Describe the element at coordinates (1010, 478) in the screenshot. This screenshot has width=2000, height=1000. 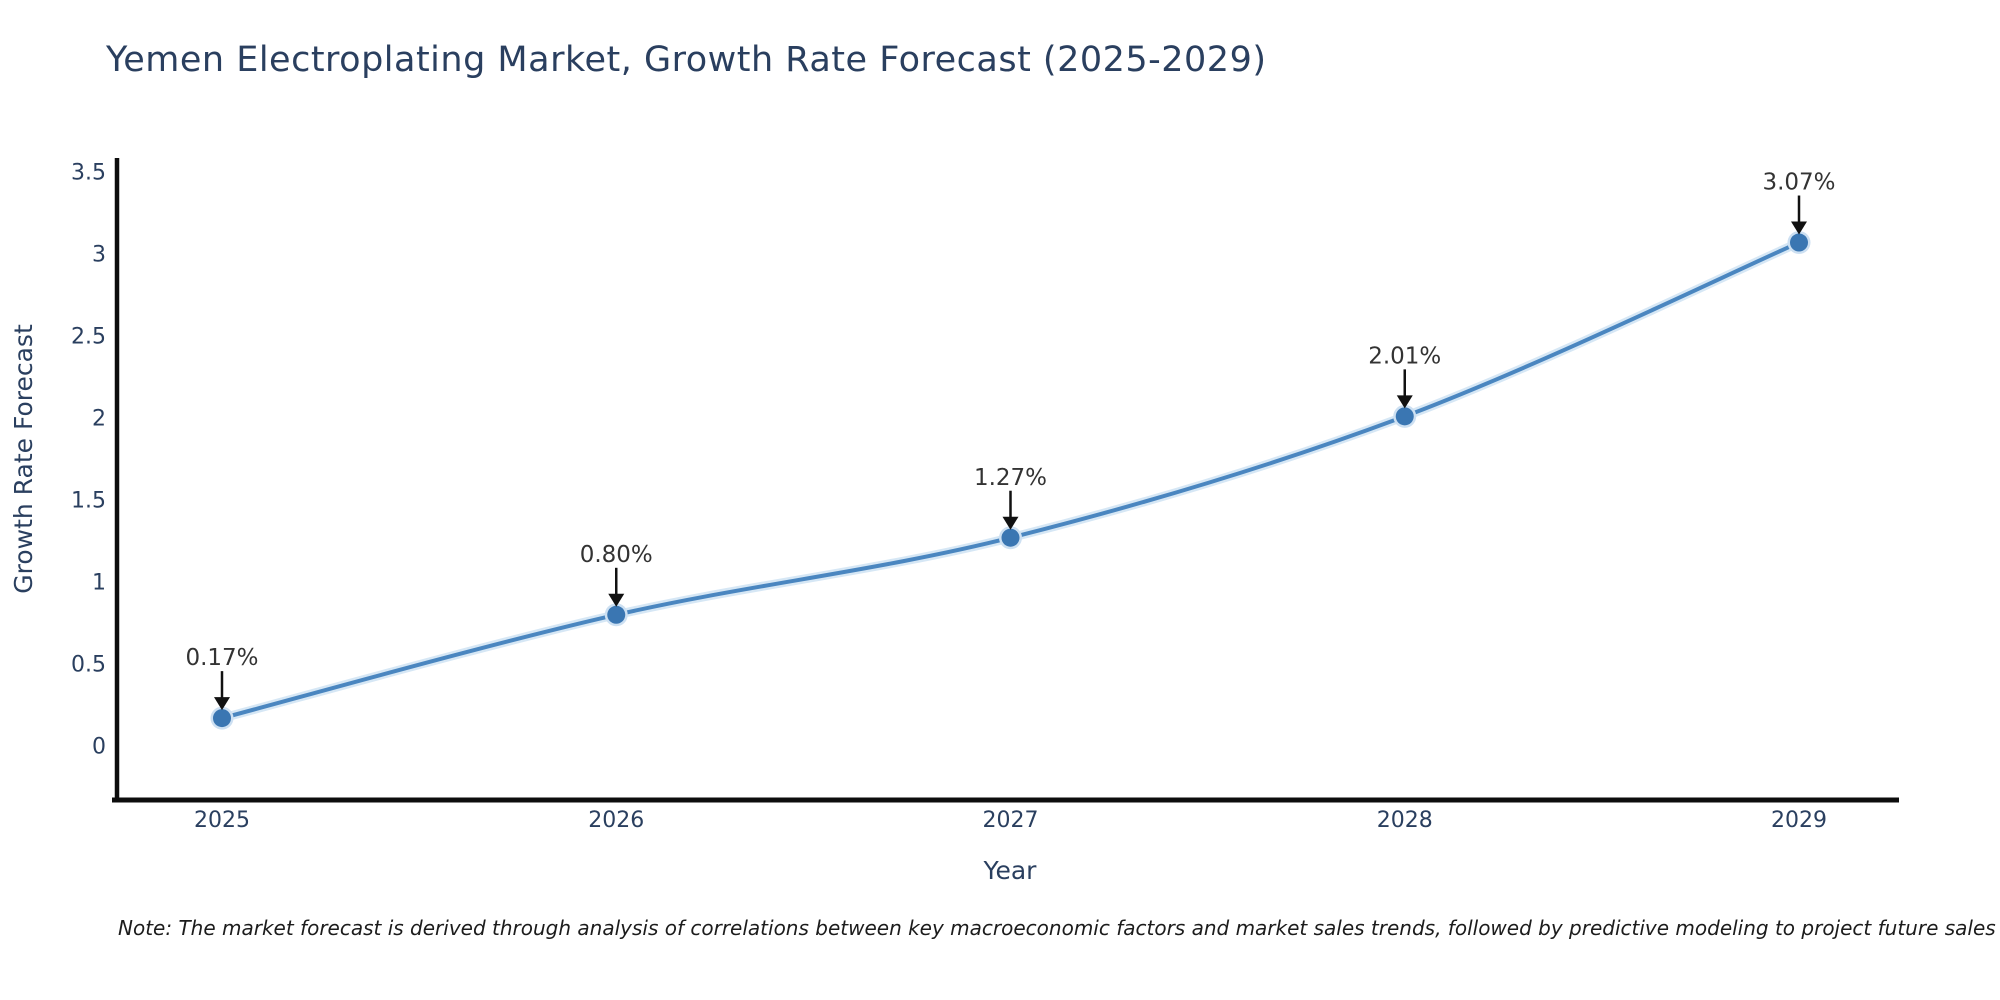
I see `point-annotation: 1.27%` at that location.